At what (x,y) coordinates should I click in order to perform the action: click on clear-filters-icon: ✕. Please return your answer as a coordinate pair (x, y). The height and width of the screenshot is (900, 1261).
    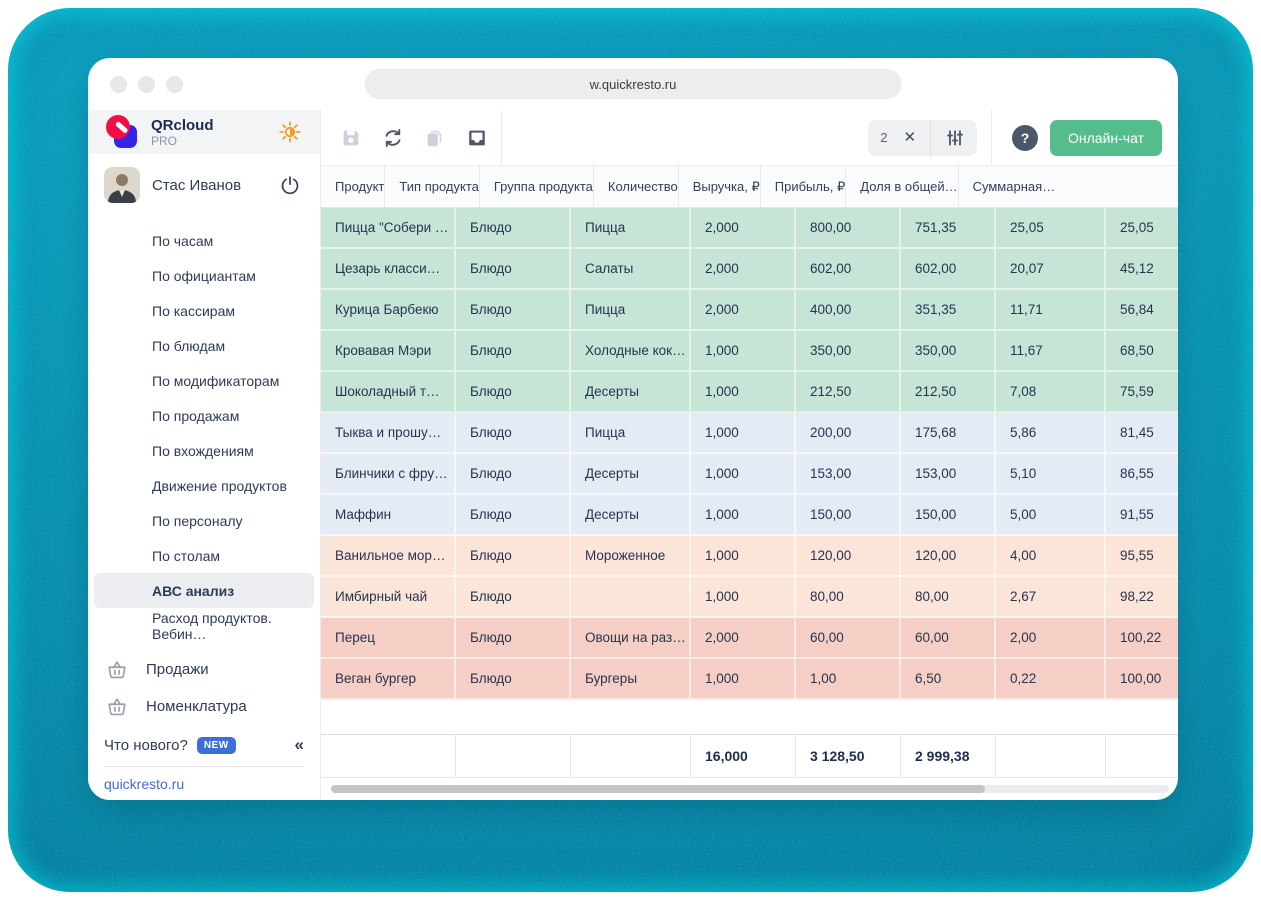
    Looking at the image, I should click on (909, 137).